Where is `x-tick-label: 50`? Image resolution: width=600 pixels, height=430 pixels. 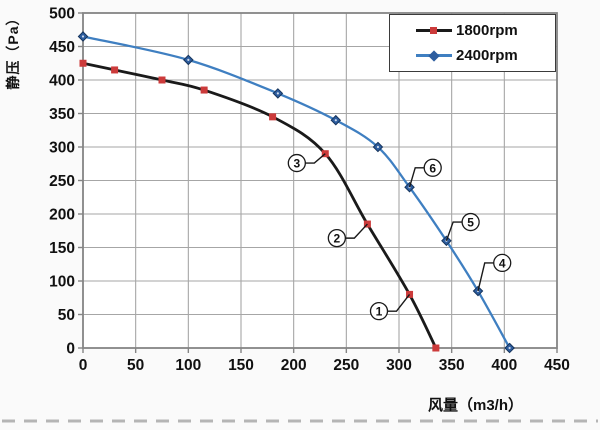
x-tick-label: 50 is located at coordinates (135, 365).